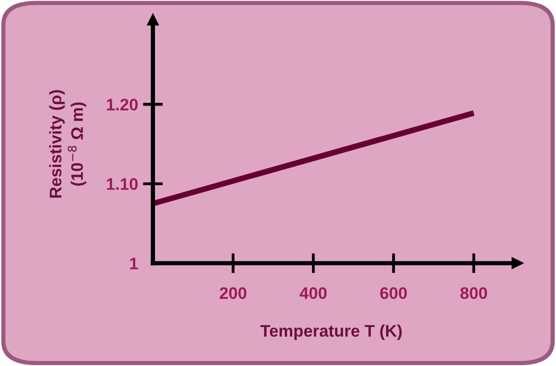  What do you see at coordinates (67, 144) in the screenshot?
I see `y-axis-title: Resistivity (ρ) (10$^{−8}$ Ω m)` at bounding box center [67, 144].